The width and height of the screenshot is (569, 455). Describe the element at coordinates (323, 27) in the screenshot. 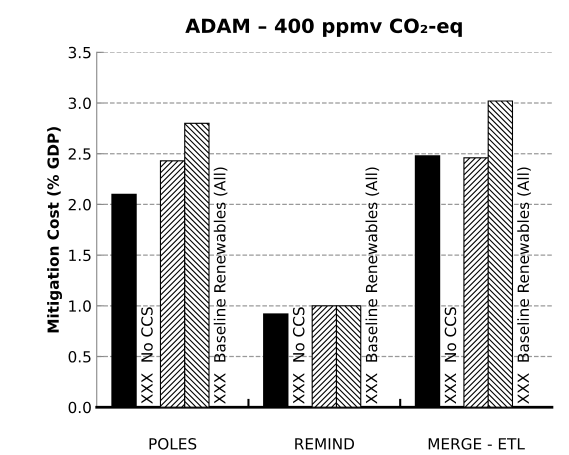

I see `chart-title: ADAM – 400 ppmv CO₂-eq` at that location.